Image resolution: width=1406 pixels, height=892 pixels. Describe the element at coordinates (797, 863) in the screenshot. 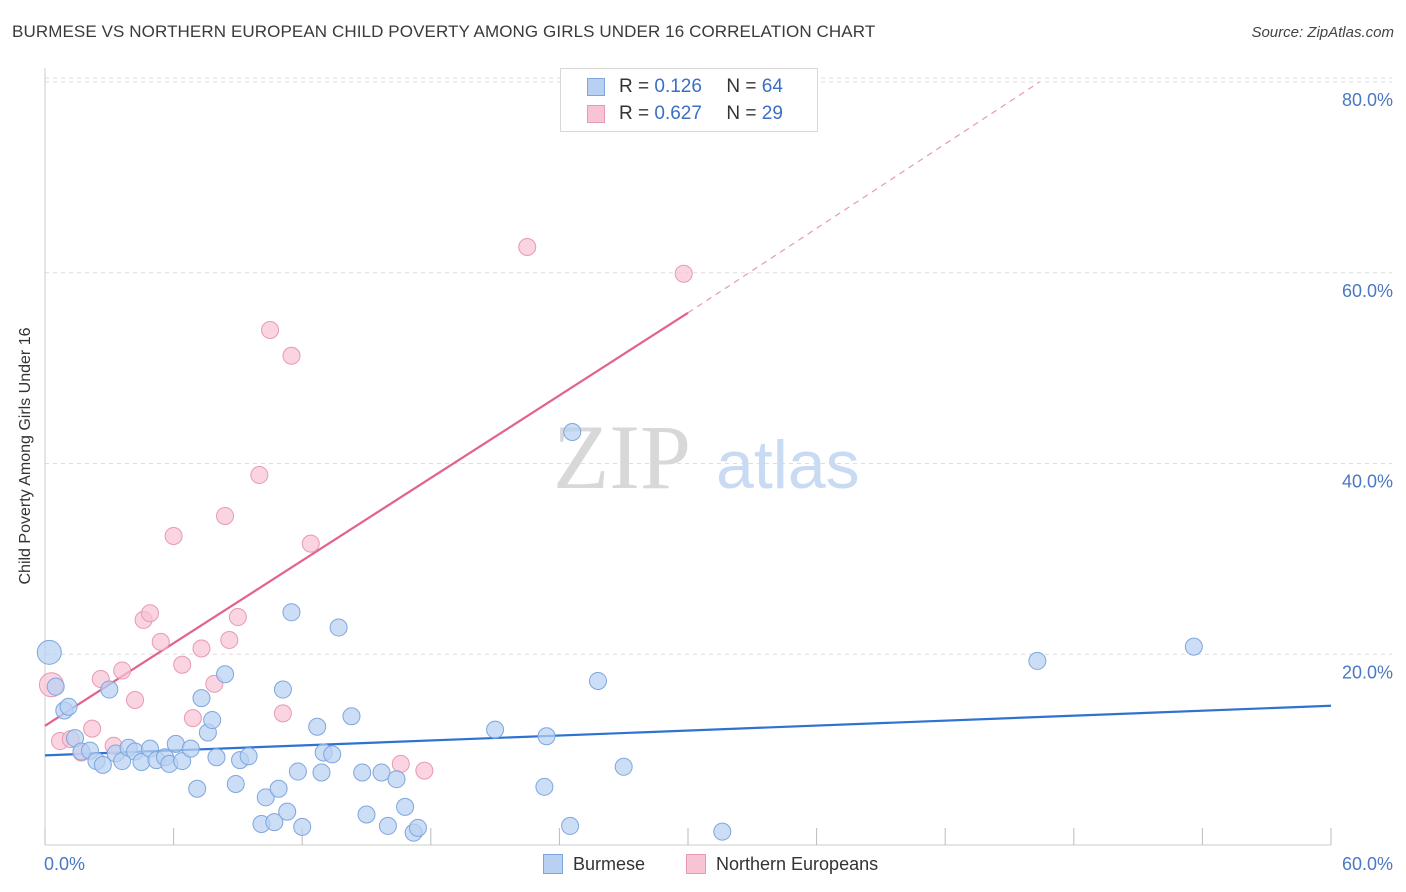

I see `series-label: Northern Europeans` at that location.